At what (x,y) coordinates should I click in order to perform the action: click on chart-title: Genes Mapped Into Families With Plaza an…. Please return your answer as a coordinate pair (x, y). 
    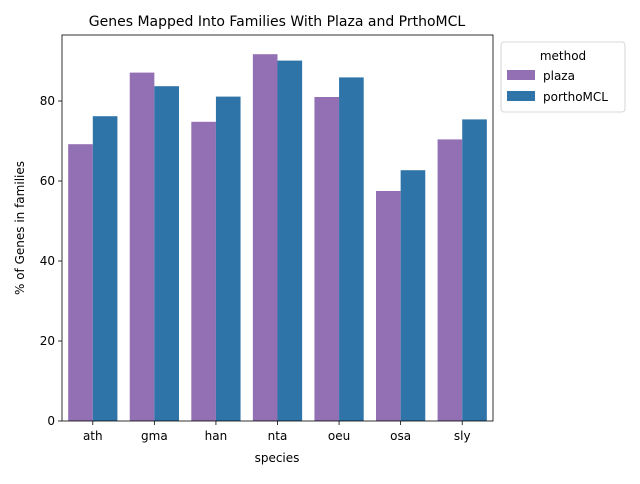
    Looking at the image, I should click on (277, 22).